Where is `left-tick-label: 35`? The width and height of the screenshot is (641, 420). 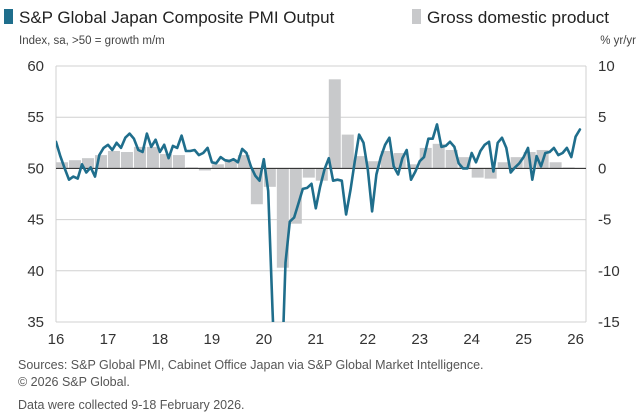
left-tick-label: 35 is located at coordinates (35, 322).